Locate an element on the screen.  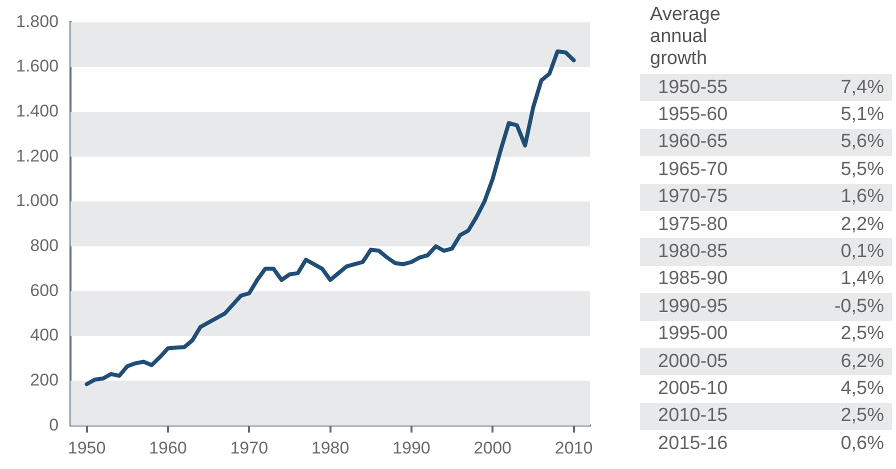
text: 0,1% is located at coordinates (862, 252).